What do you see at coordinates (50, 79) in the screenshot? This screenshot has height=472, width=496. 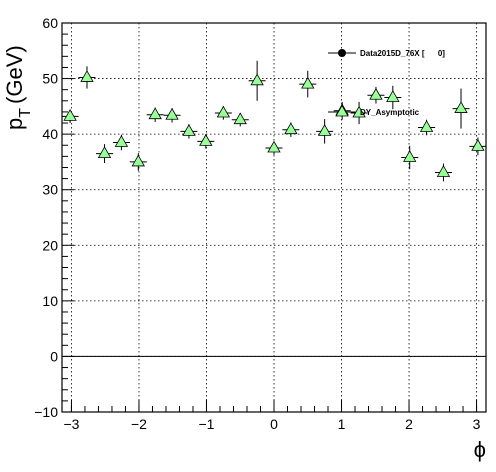 I see `y-tick-label: 50` at bounding box center [50, 79].